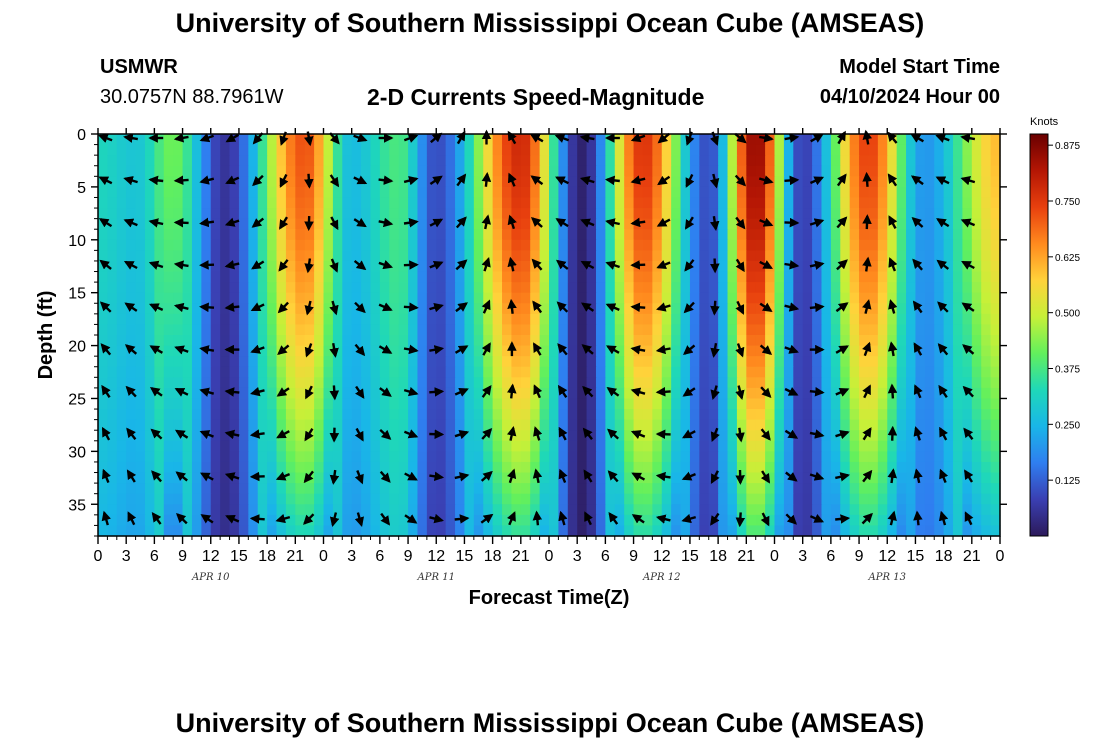 The height and width of the screenshot is (750, 1100). What do you see at coordinates (830, 556) in the screenshot?
I see `x-tick-label: 6` at bounding box center [830, 556].